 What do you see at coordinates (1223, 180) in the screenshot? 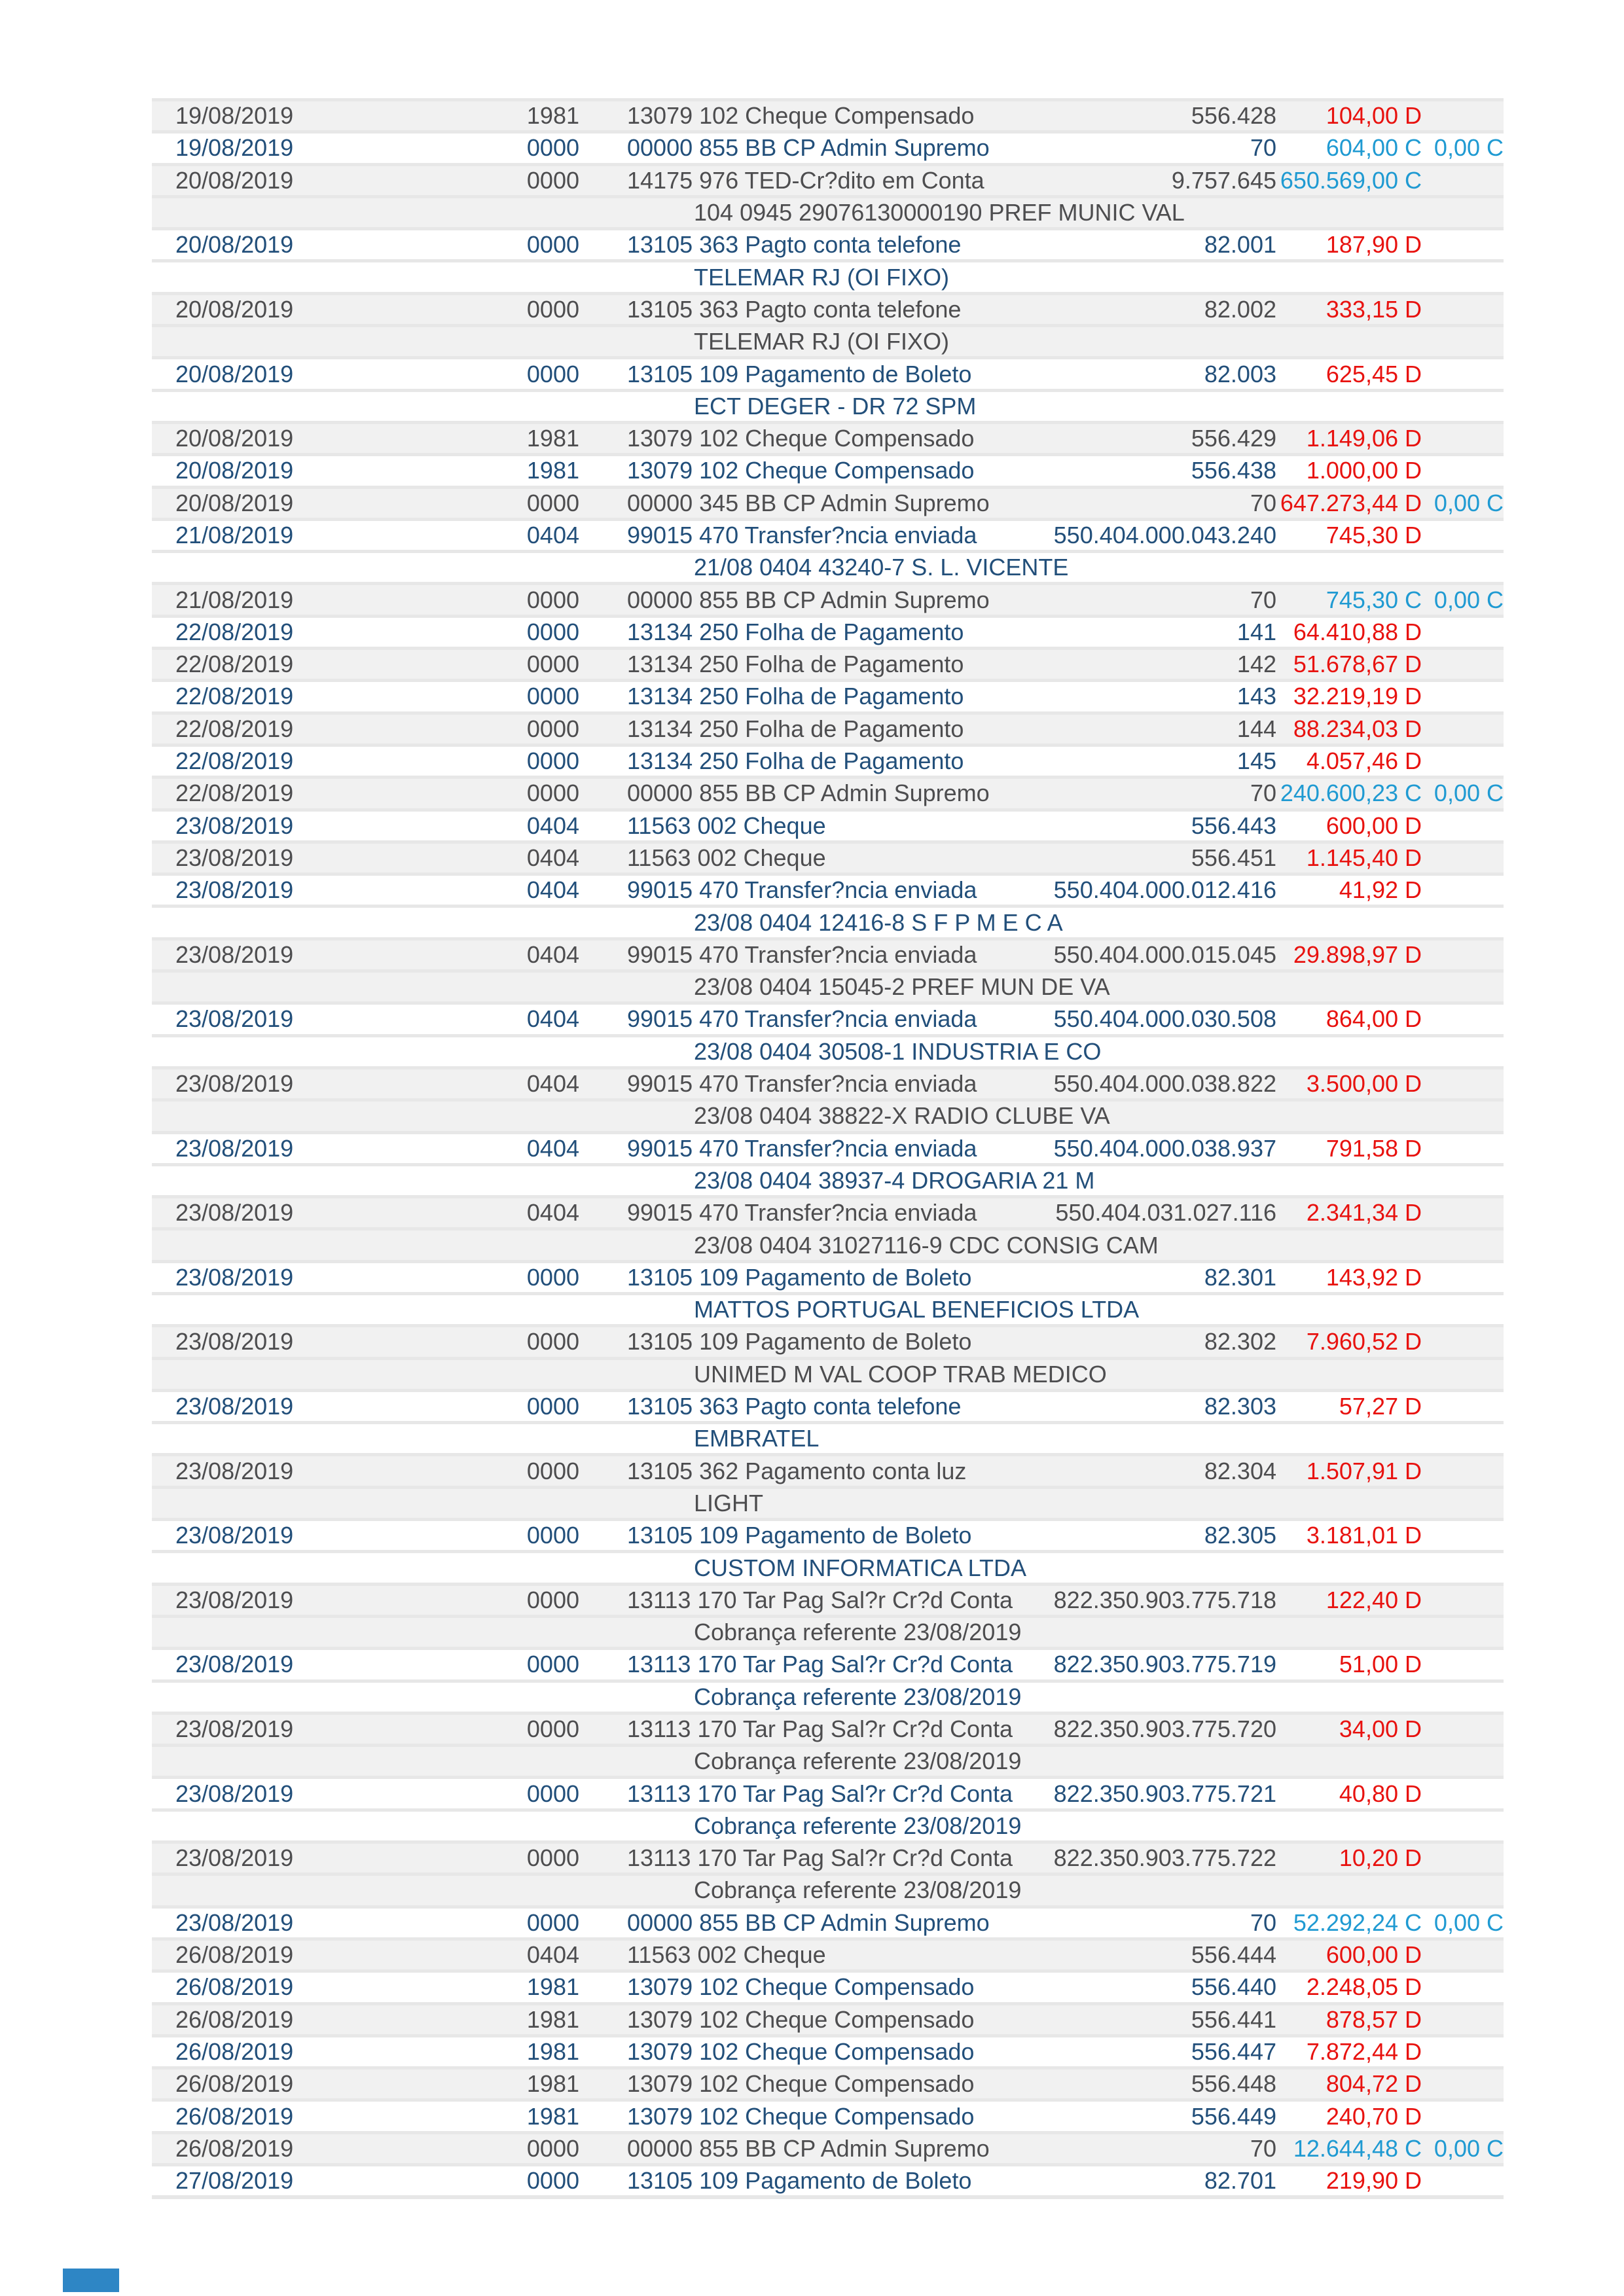
I see `document-number: 9.757.645` at bounding box center [1223, 180].